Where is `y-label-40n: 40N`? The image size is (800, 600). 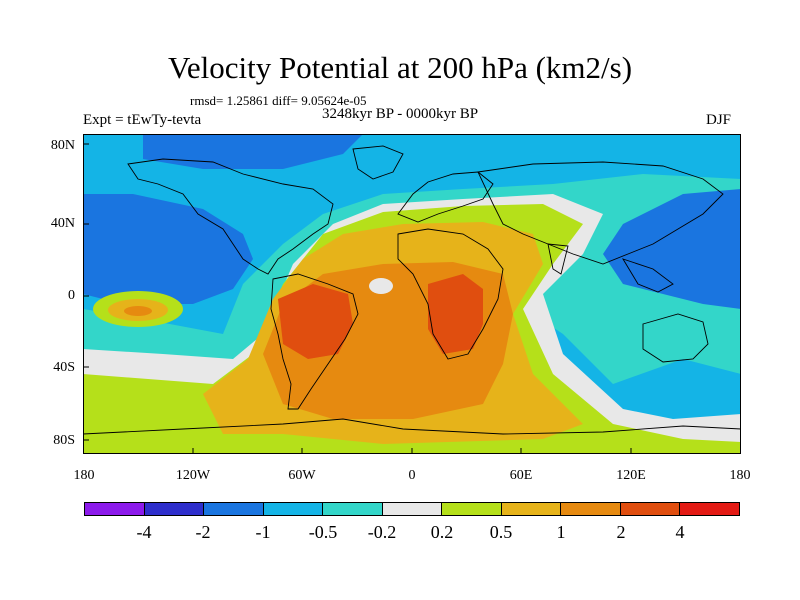 y-label-40n: 40N is located at coordinates (62, 223).